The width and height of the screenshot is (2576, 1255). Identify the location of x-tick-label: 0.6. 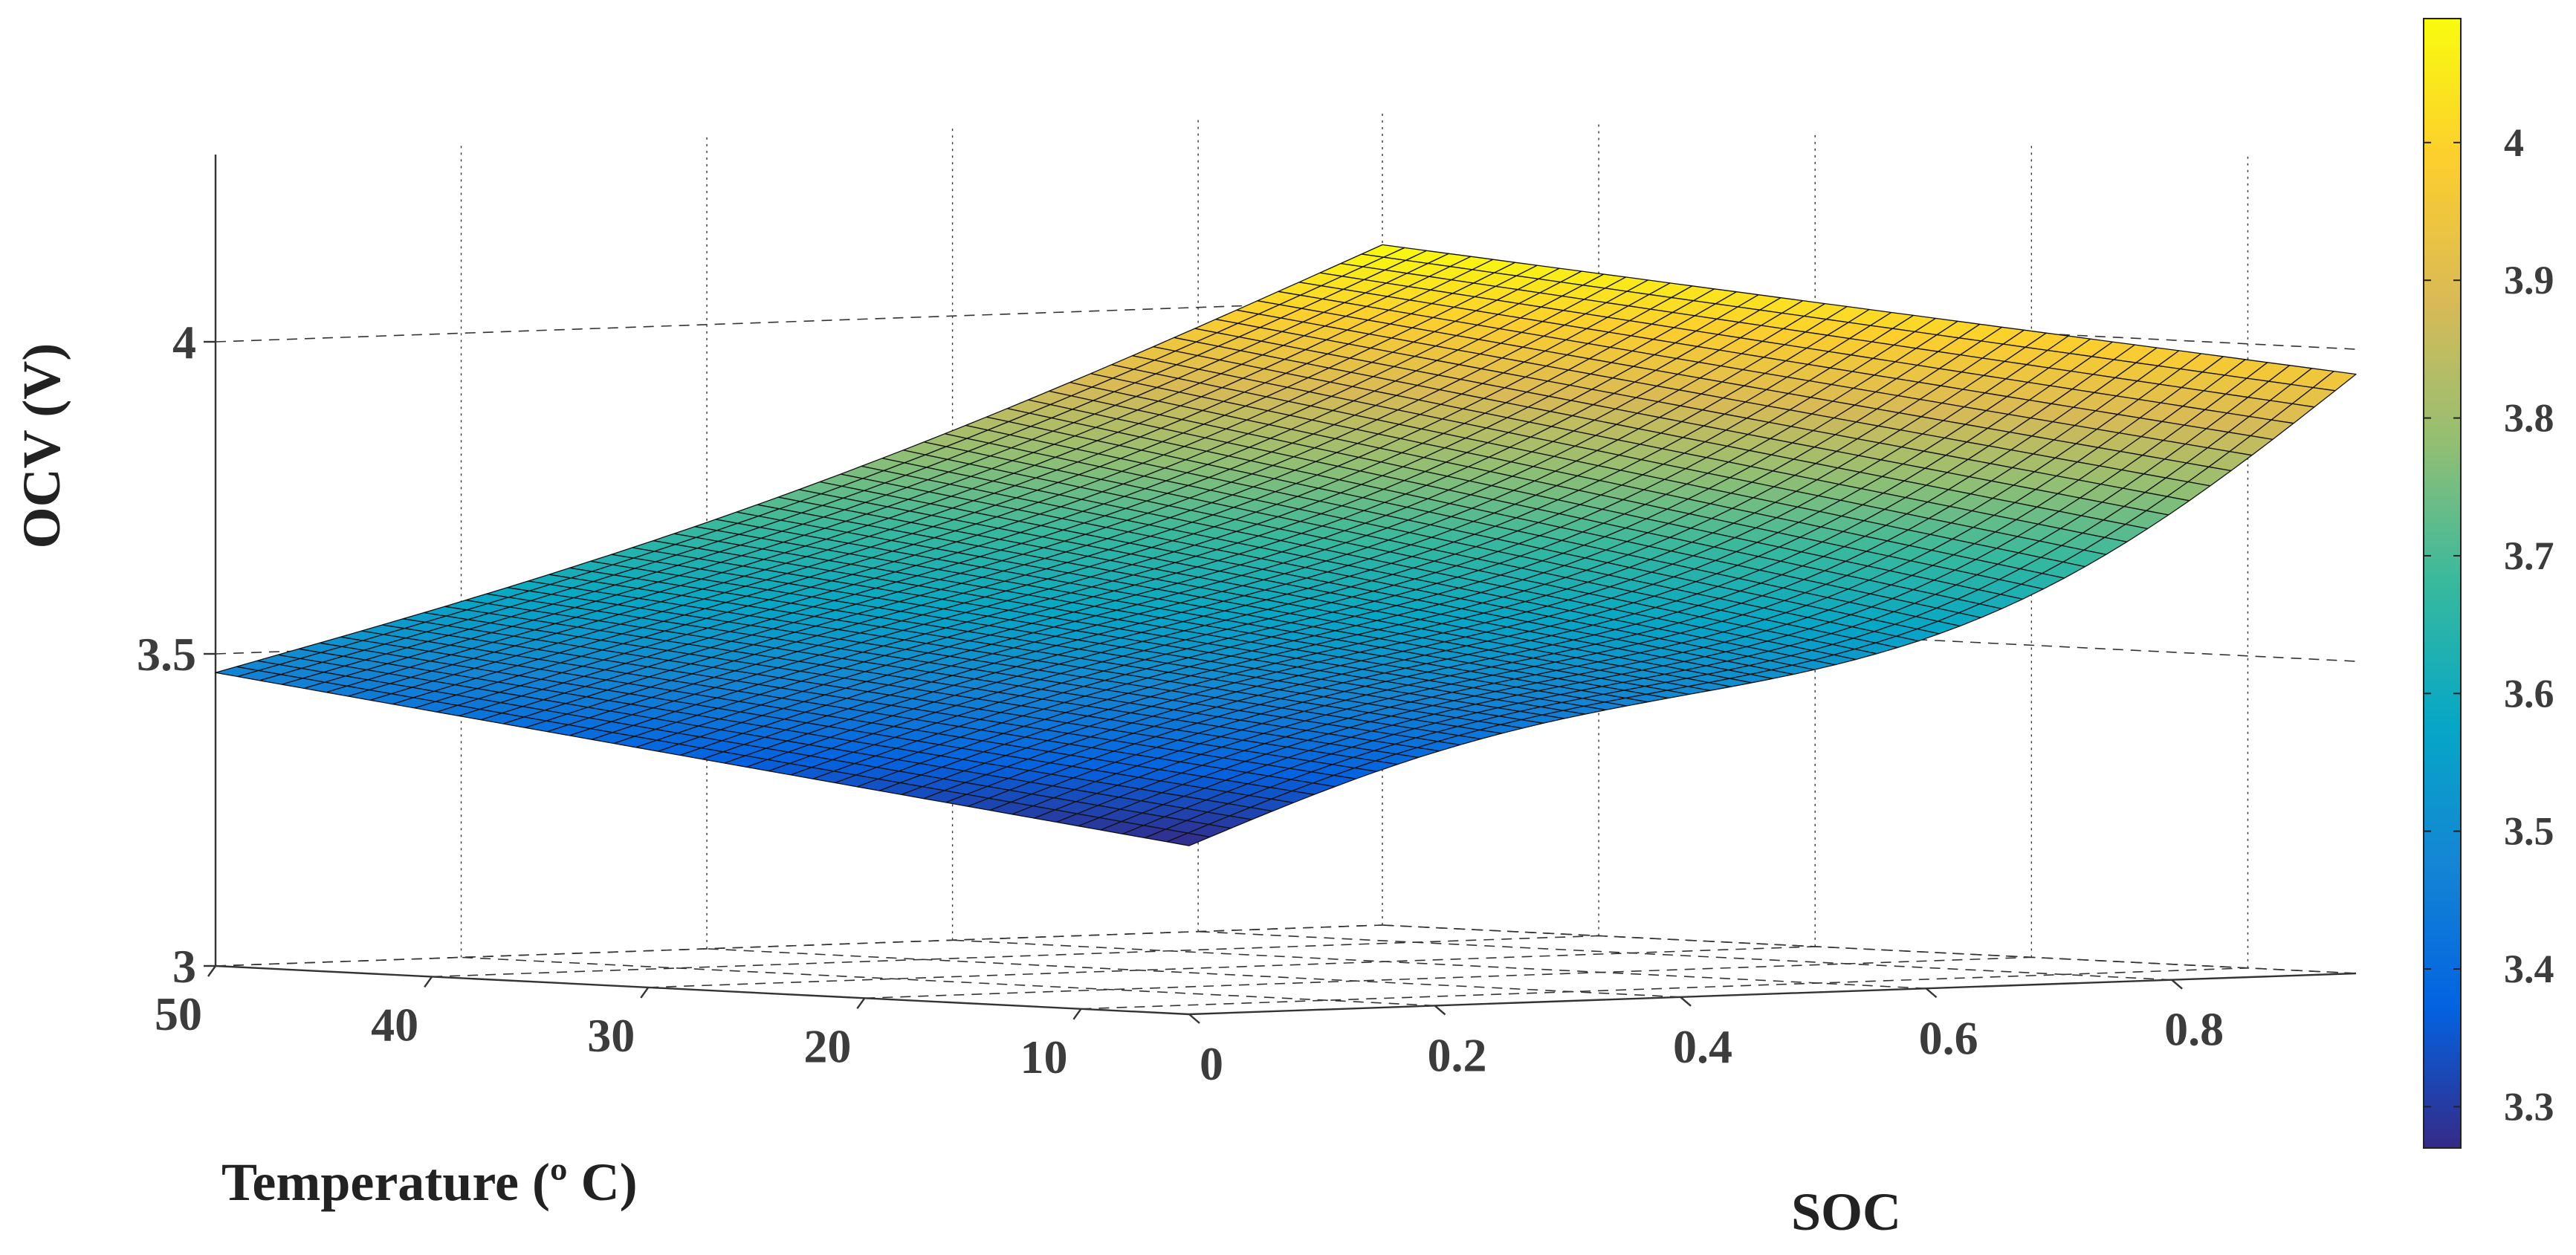
(1948, 1037).